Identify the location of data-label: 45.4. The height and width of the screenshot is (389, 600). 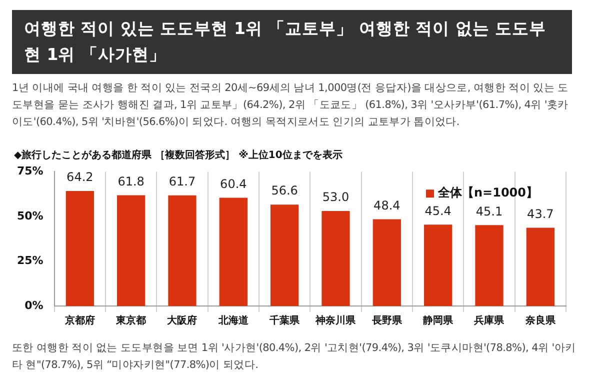
(438, 211).